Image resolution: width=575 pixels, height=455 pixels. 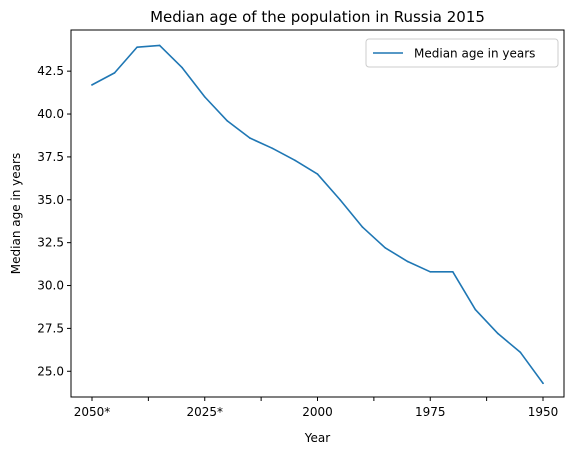 I want to click on y-tick-label: 37.5, so click(x=50, y=157).